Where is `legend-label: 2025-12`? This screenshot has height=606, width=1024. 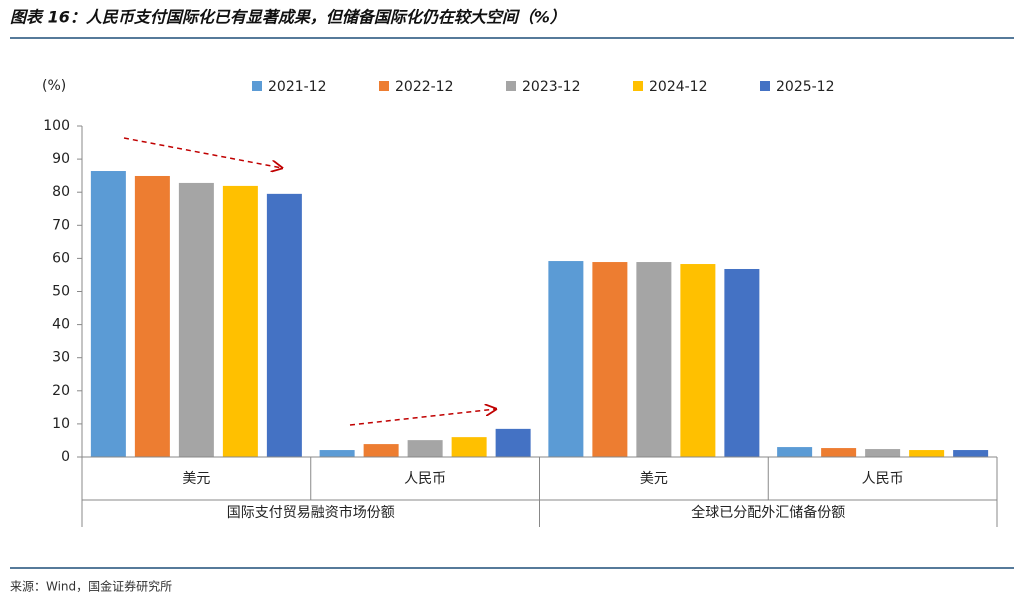 legend-label: 2025-12 is located at coordinates (805, 87).